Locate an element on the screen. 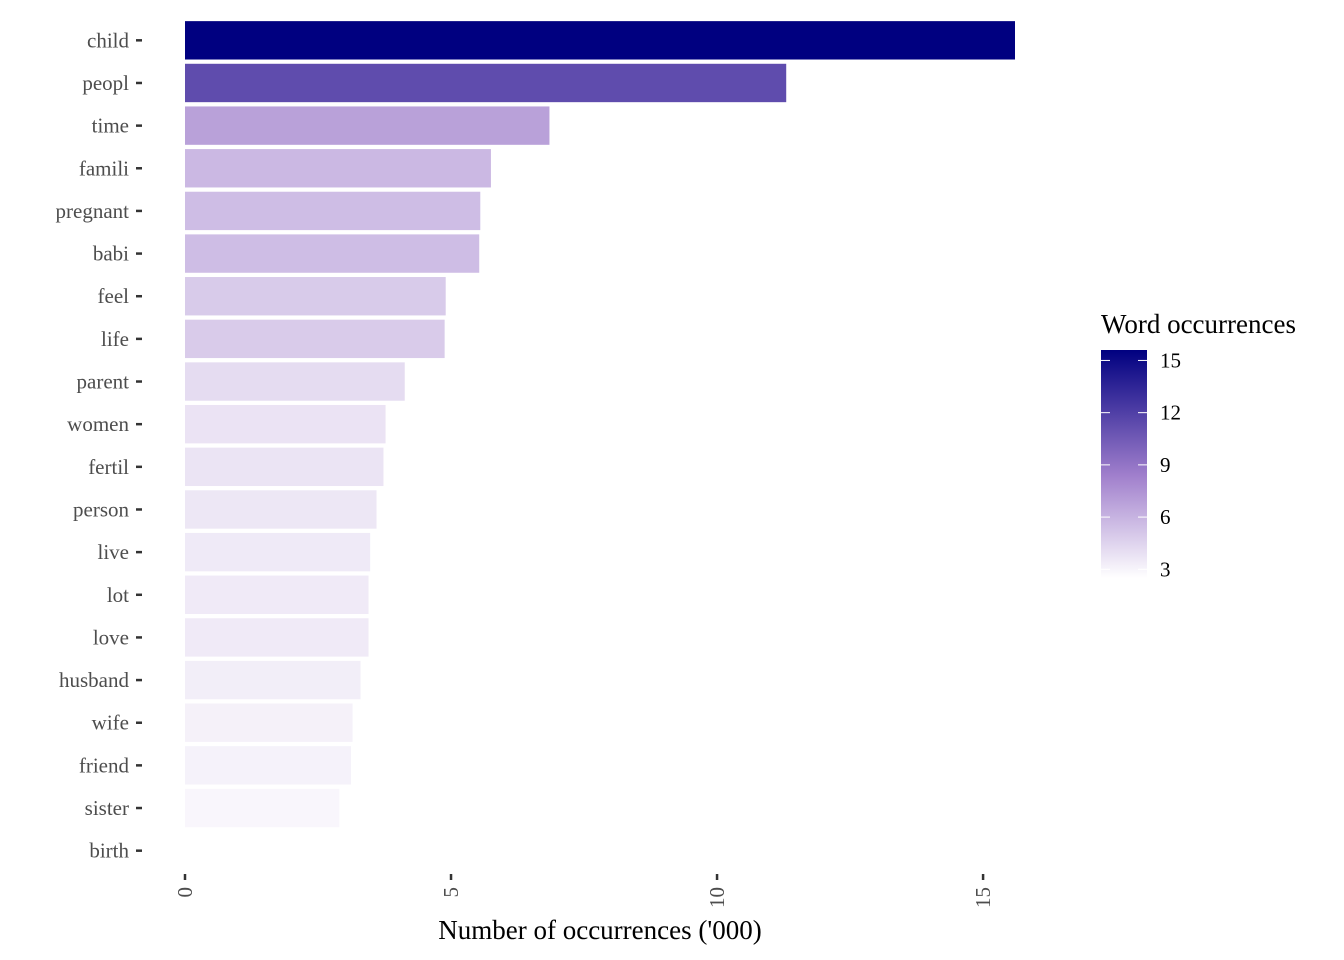 The width and height of the screenshot is (1344, 960). y-tick-label-husband: husband is located at coordinates (94, 680).